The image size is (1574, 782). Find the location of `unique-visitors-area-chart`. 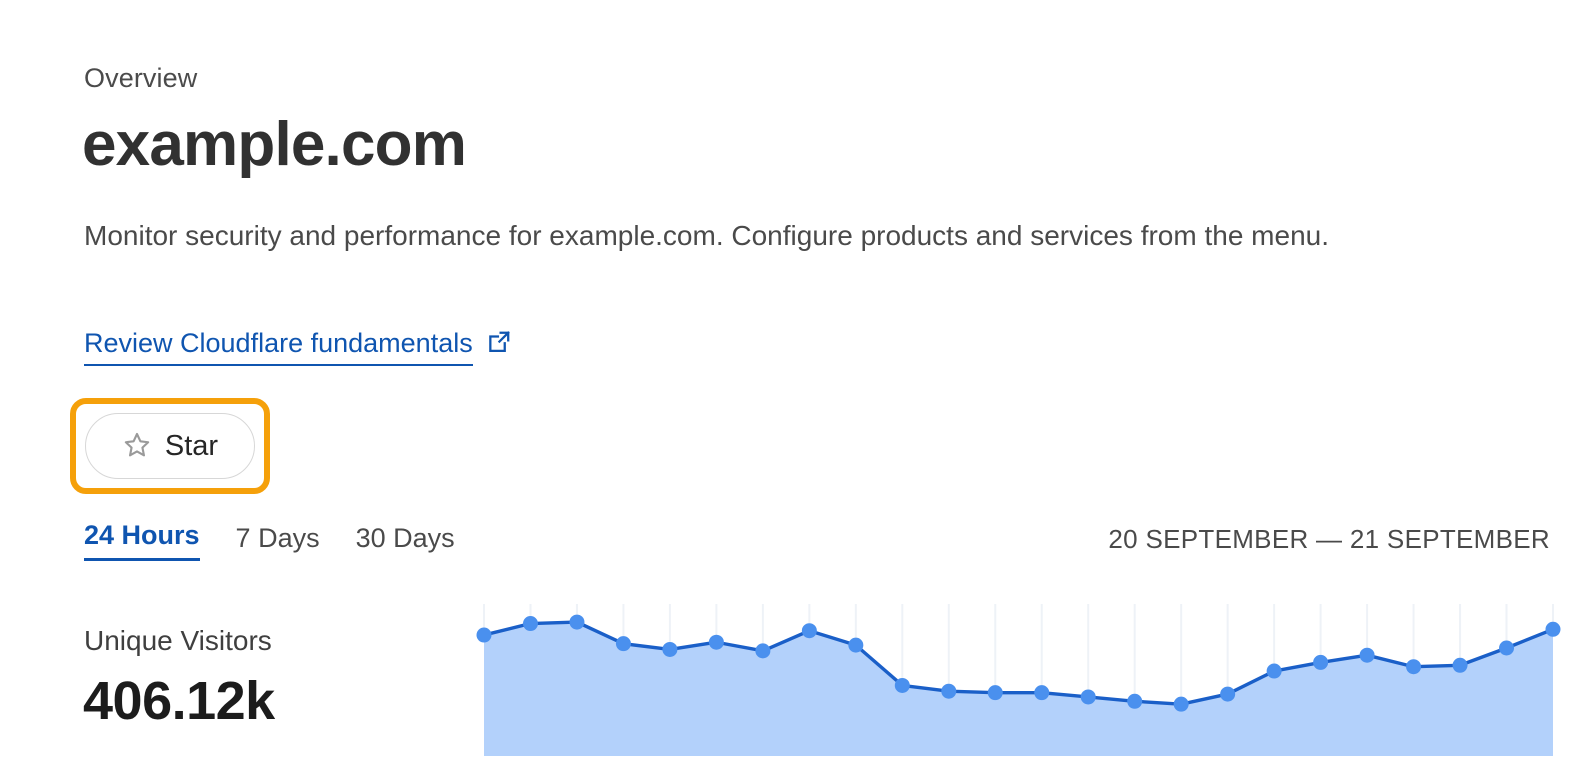

unique-visitors-area-chart is located at coordinates (1018, 680).